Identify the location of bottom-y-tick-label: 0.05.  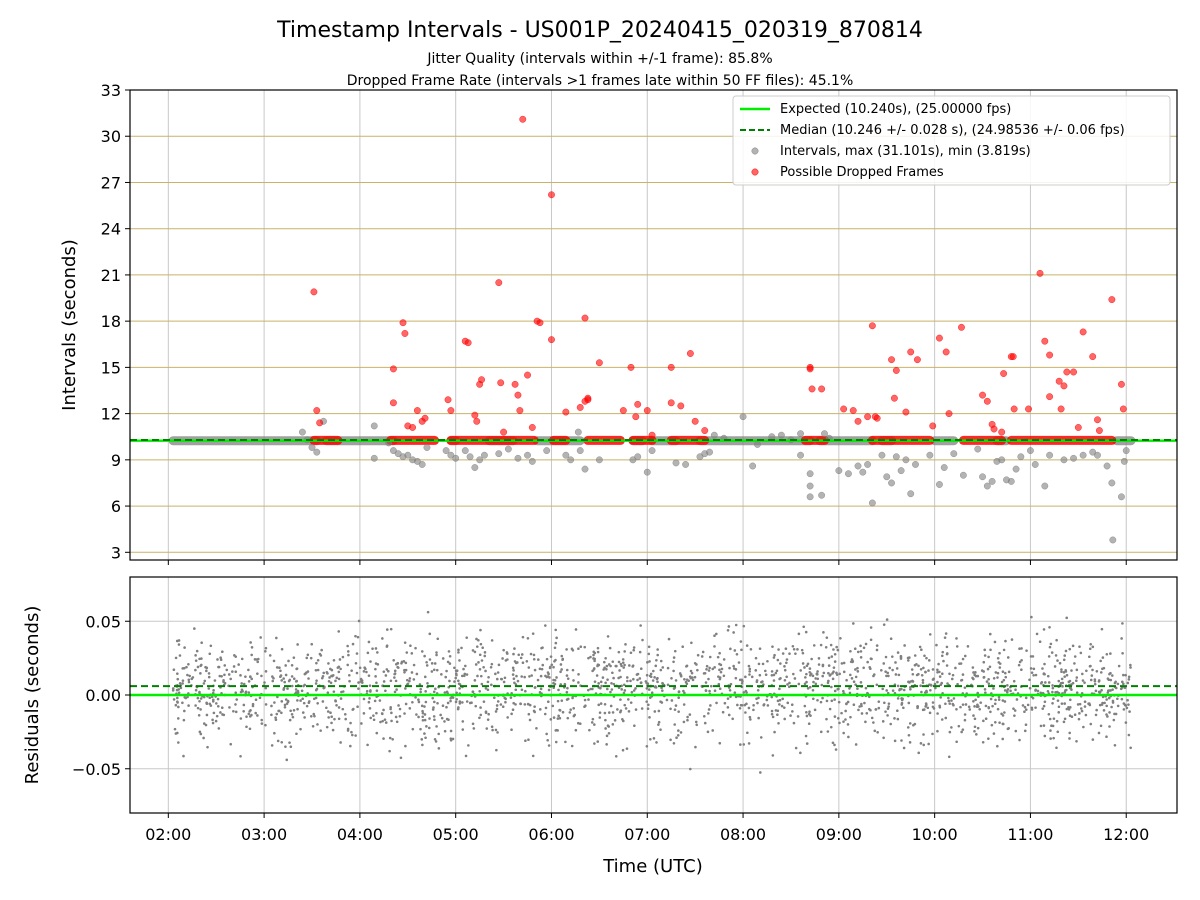
(103, 621).